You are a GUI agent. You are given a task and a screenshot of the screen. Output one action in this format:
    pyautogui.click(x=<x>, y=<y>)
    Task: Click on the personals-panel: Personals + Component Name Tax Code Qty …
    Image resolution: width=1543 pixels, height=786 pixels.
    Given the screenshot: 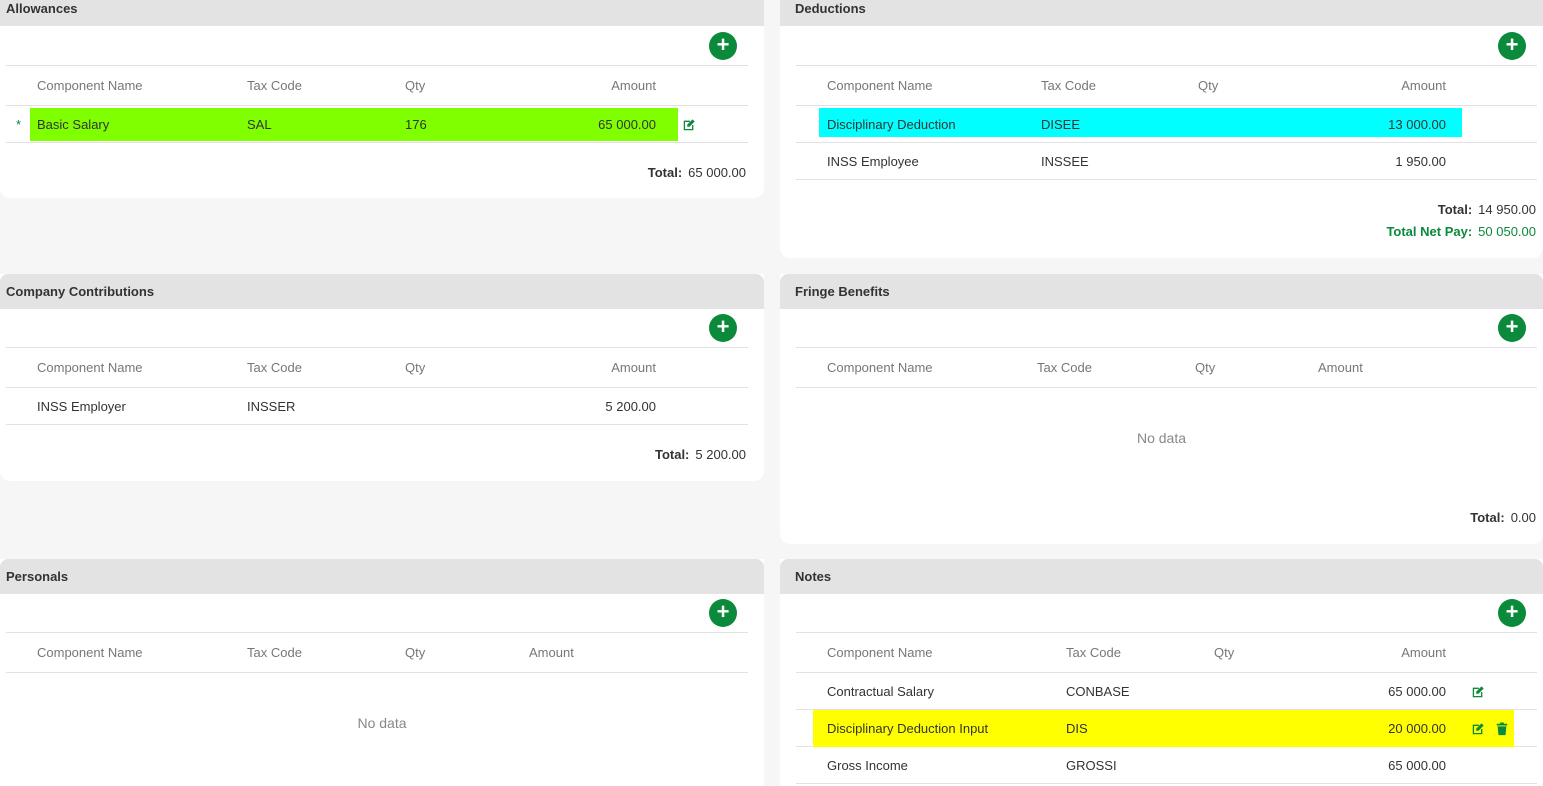 What is the action you would take?
    pyautogui.click(x=382, y=672)
    